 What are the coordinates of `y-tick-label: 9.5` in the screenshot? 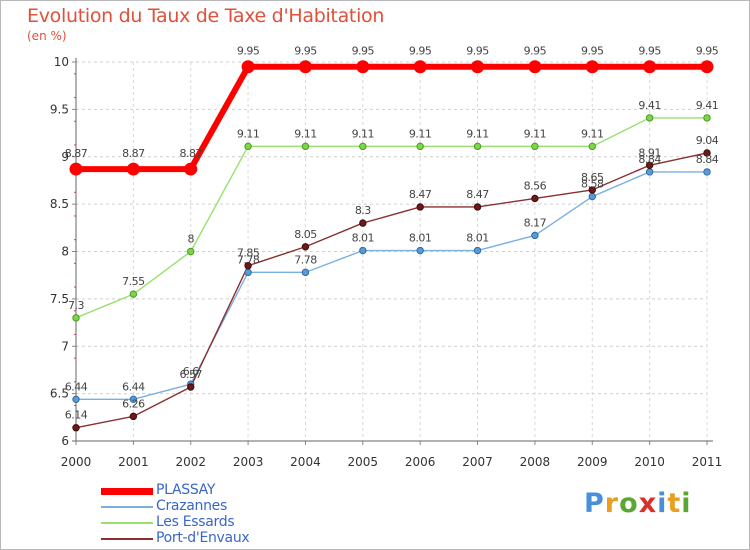 It's located at (59, 109).